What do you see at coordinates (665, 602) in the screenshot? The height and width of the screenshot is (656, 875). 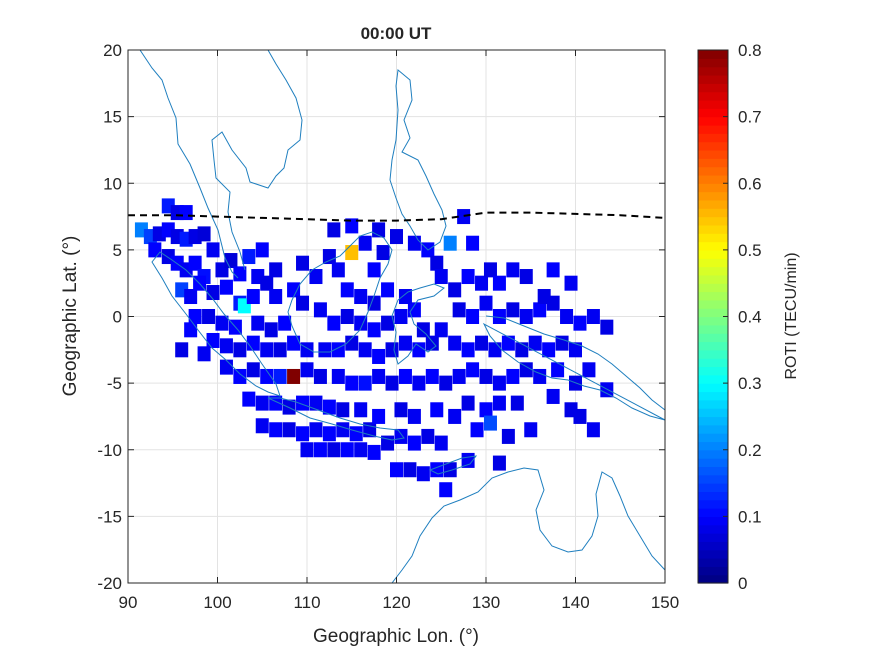 I see `x-tick-label: 150` at bounding box center [665, 602].